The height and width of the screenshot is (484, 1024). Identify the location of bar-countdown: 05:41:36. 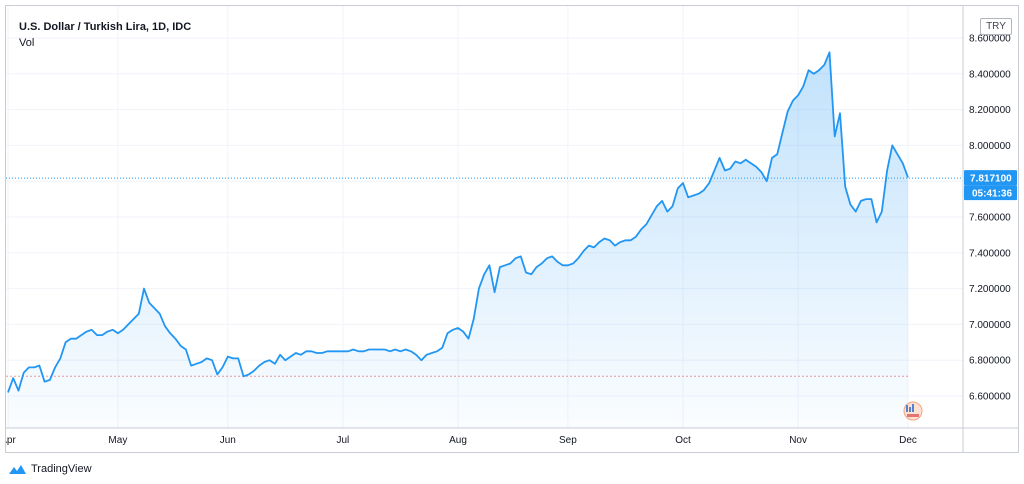
(992, 194).